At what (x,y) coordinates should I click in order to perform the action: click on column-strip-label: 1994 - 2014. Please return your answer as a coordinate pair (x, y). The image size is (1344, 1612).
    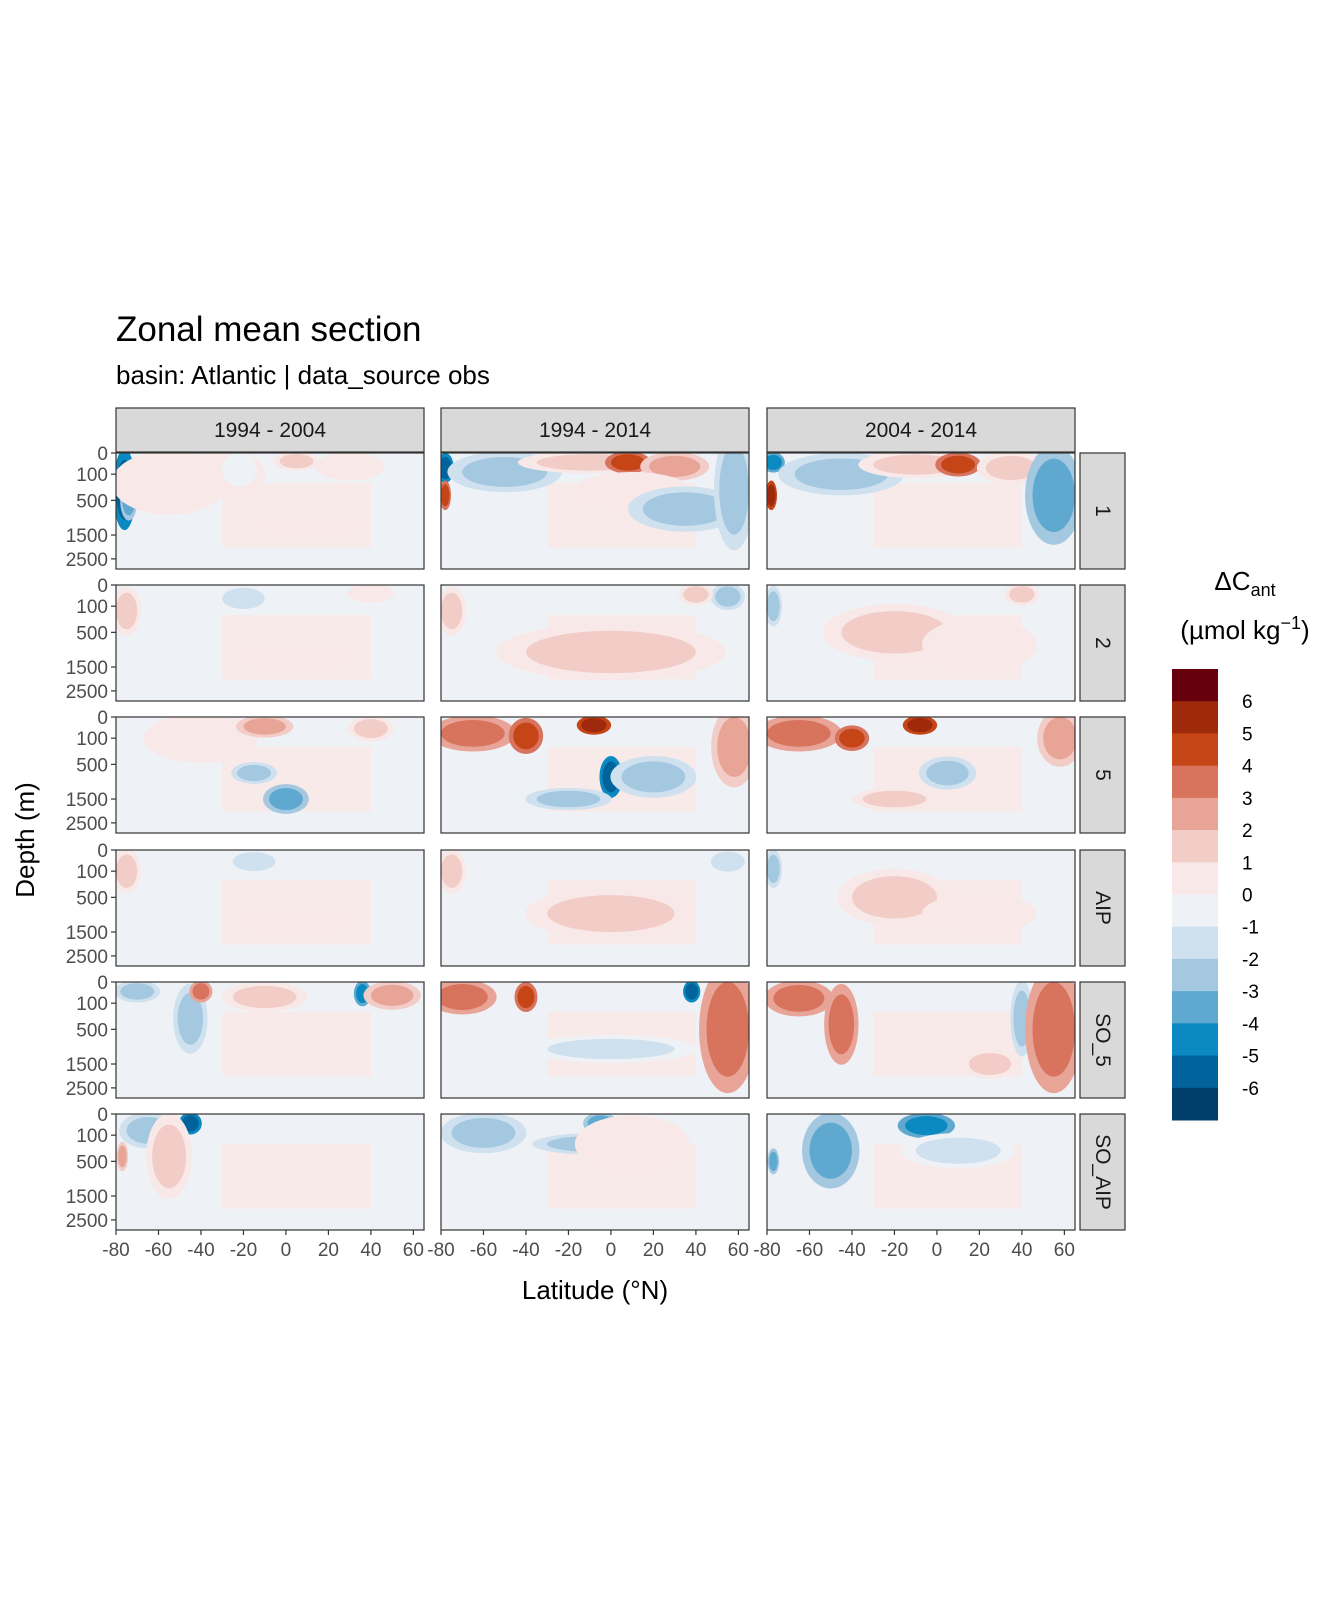
    Looking at the image, I should click on (595, 430).